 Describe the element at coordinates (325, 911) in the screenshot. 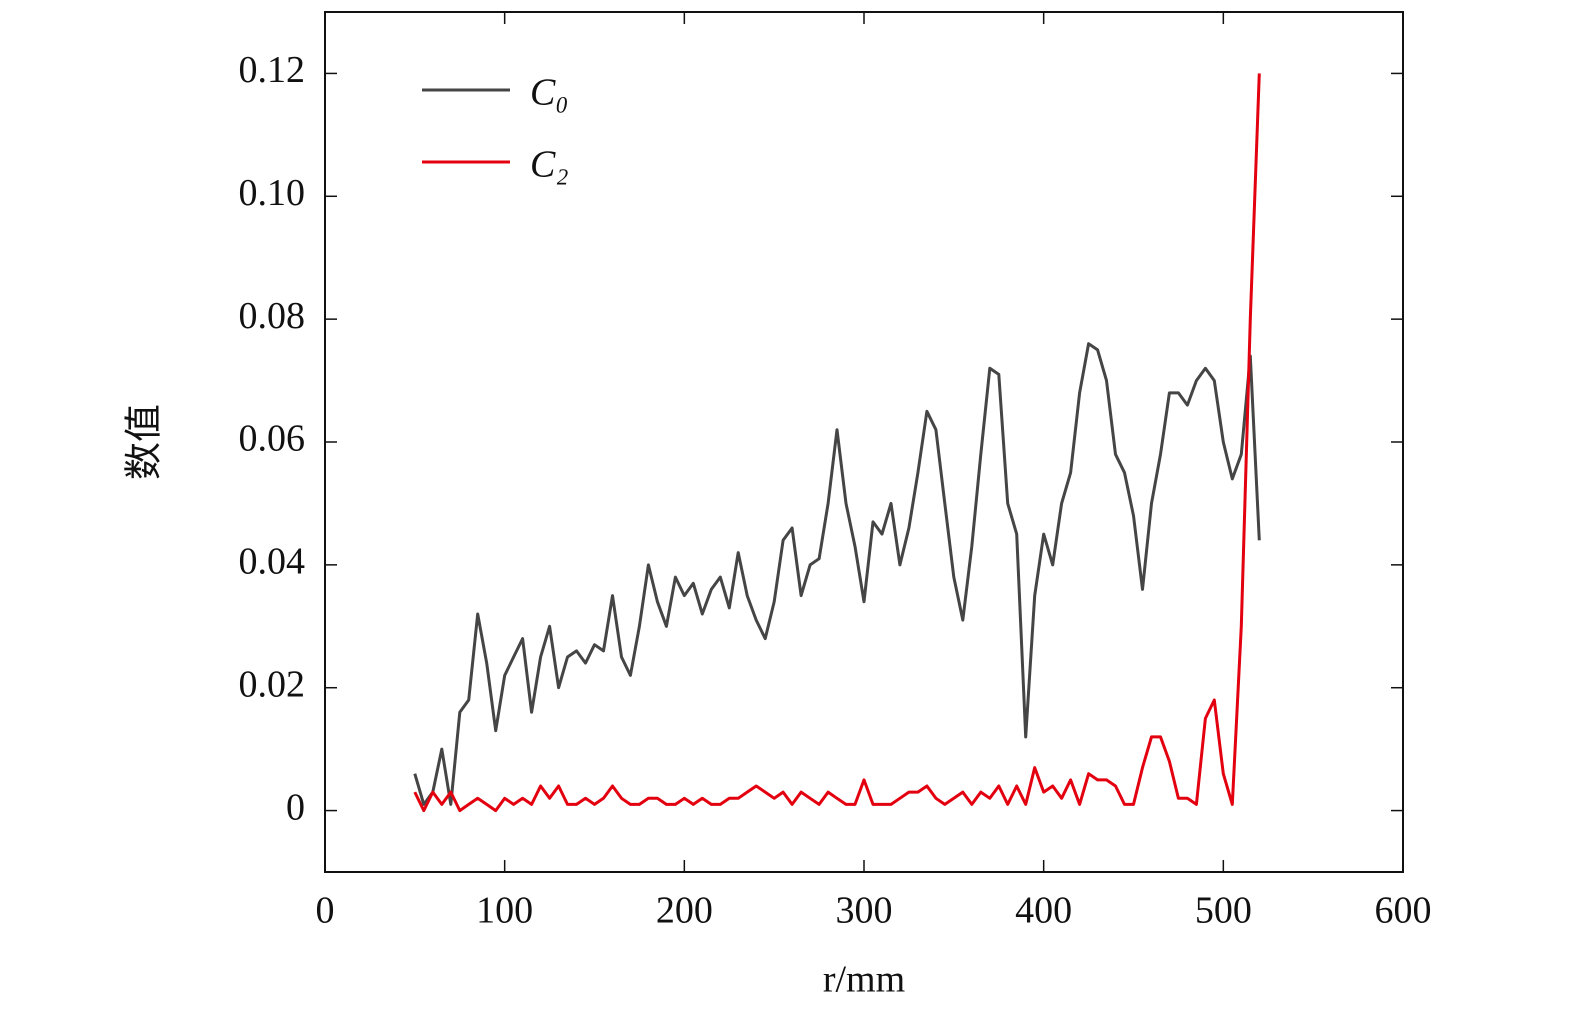

I see `x-tick-label: 0` at that location.